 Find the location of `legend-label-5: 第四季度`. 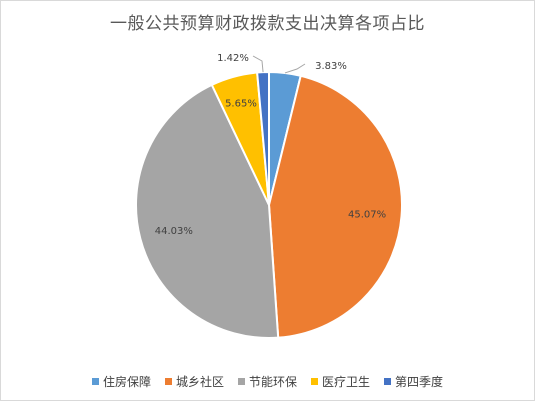

legend-label-5: 第四季度 is located at coordinates (419, 382).